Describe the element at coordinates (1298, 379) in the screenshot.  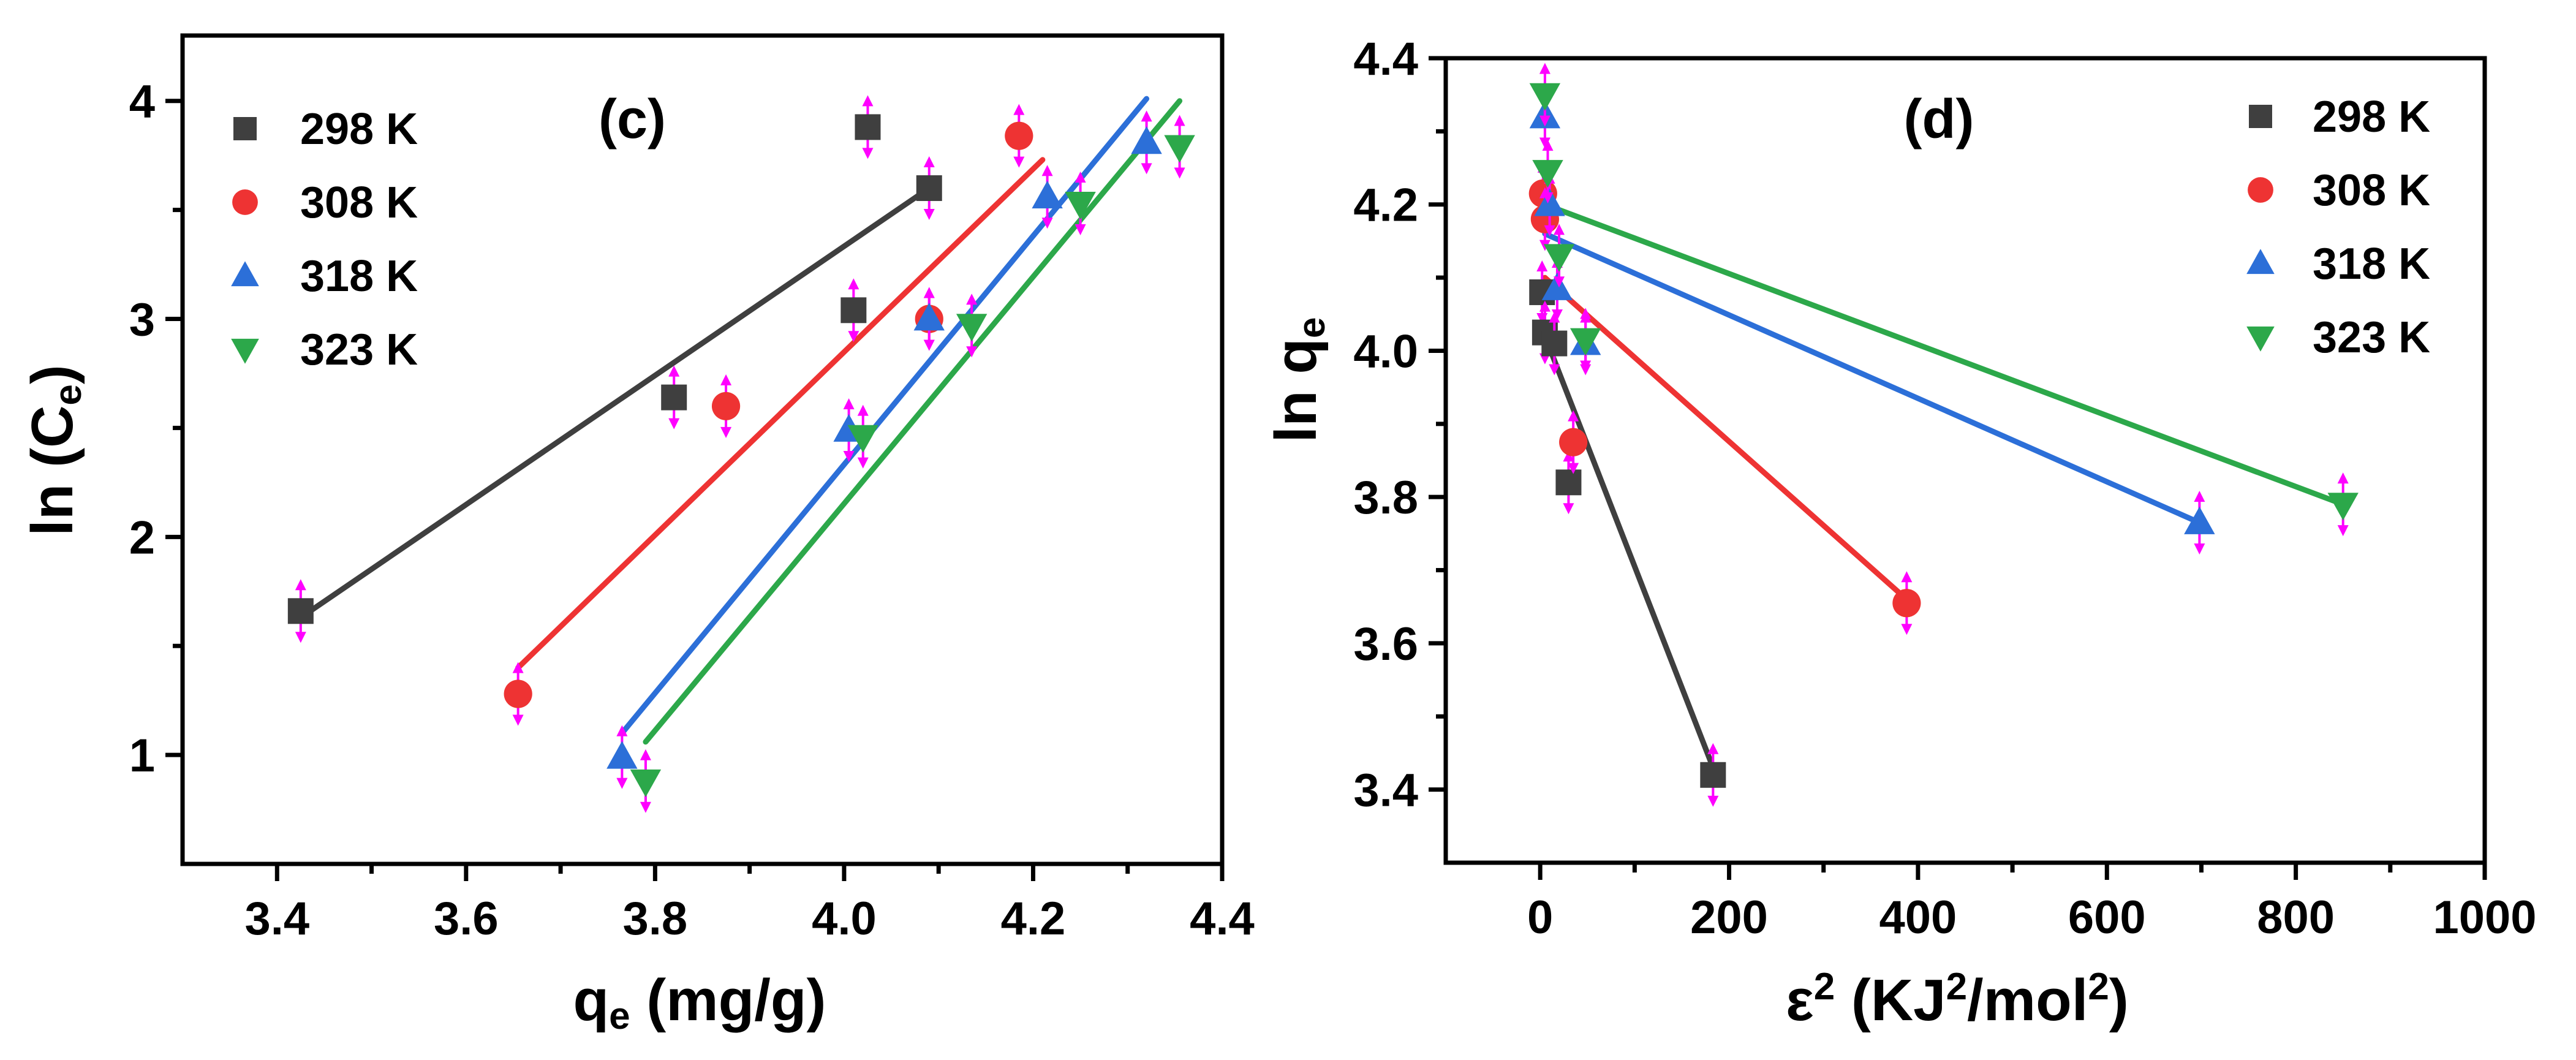
I see `panel-d-y-axis-label: ln qe` at that location.